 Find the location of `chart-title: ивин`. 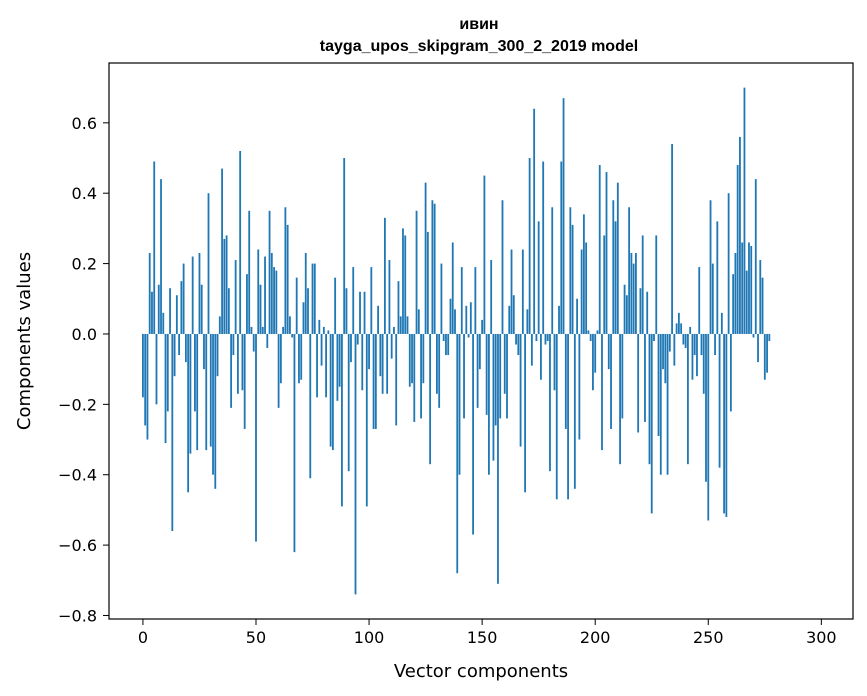

chart-title: ивин is located at coordinates (478, 24).